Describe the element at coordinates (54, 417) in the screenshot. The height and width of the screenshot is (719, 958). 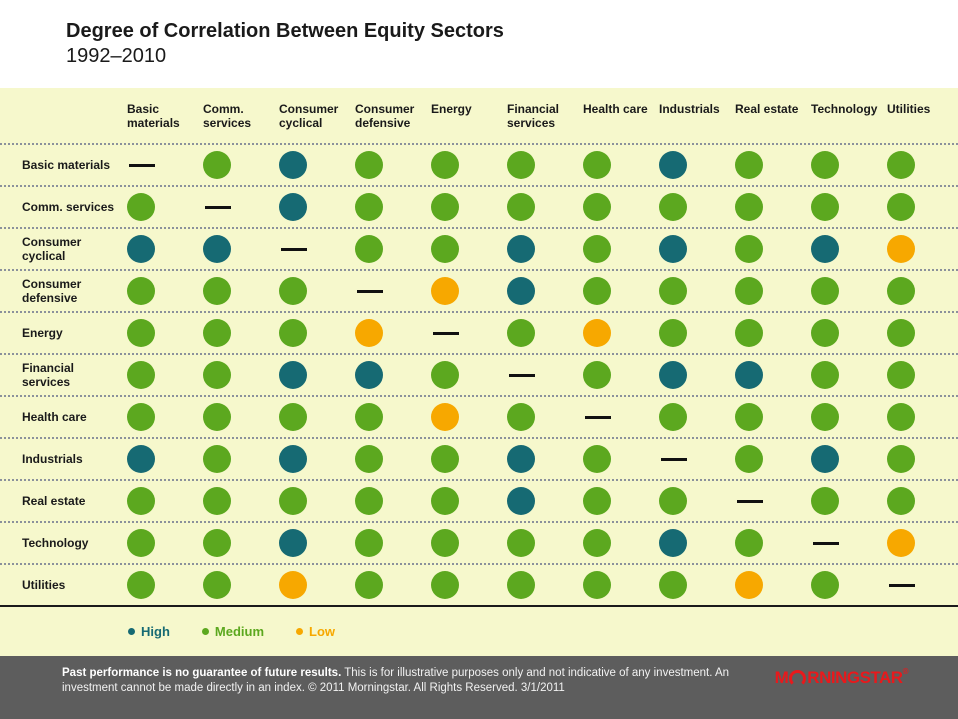
I see `row-label: Health care` at that location.